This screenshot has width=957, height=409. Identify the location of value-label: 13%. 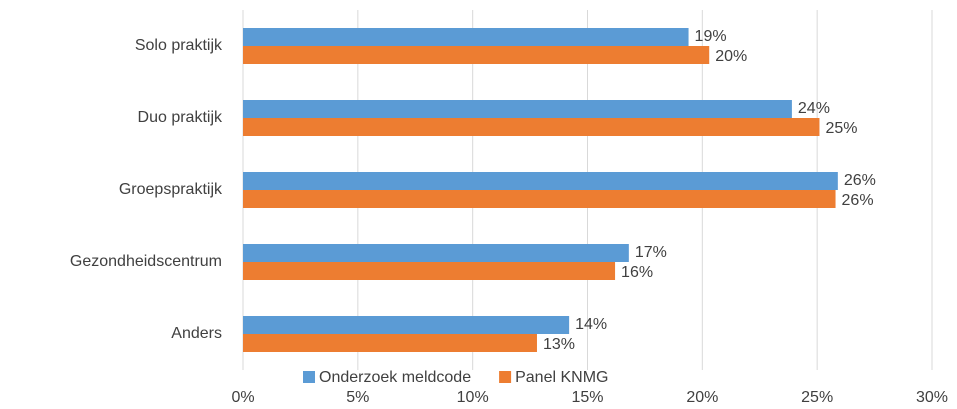
(559, 344).